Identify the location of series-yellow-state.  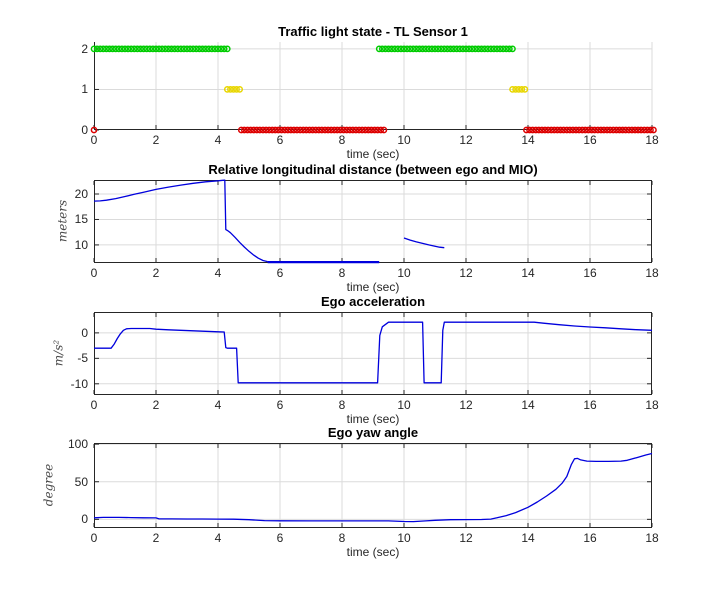
(376, 89).